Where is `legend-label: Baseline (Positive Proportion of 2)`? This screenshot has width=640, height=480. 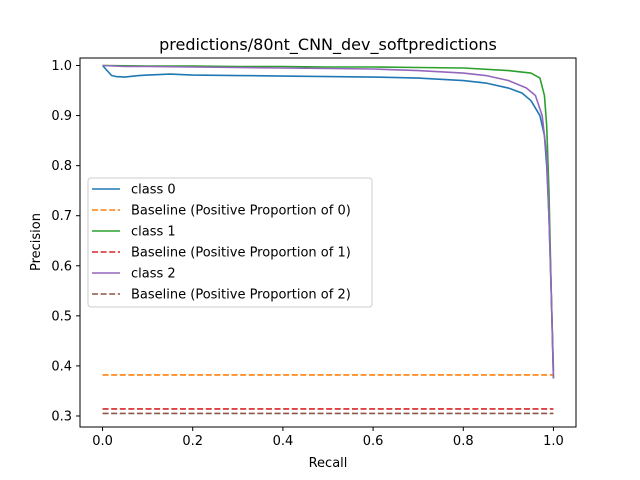
legend-label: Baseline (Positive Proportion of 2) is located at coordinates (241, 295).